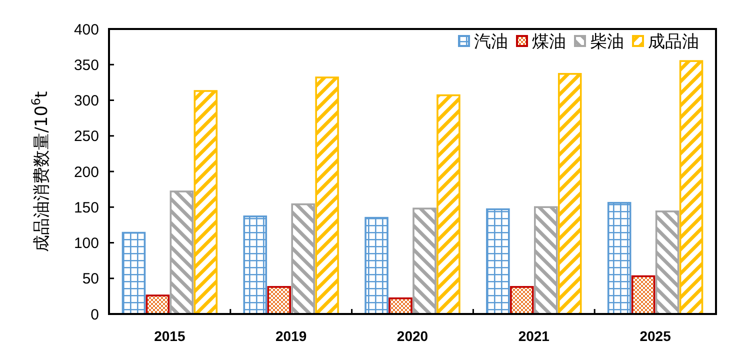 The image size is (731, 350). I want to click on y-tick-label: 250, so click(86, 137).